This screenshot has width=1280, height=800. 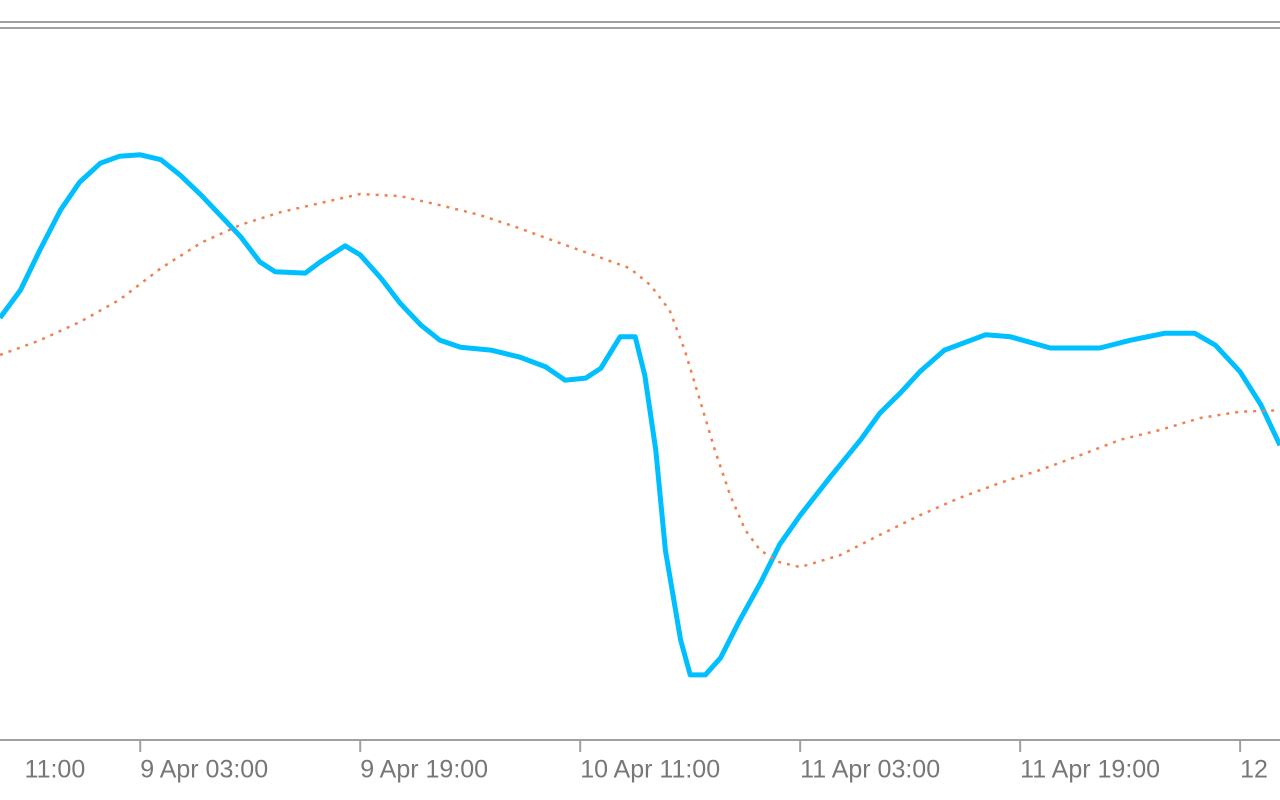 I want to click on x-tick-label: 11 Apr 03:00, so click(x=870, y=770).